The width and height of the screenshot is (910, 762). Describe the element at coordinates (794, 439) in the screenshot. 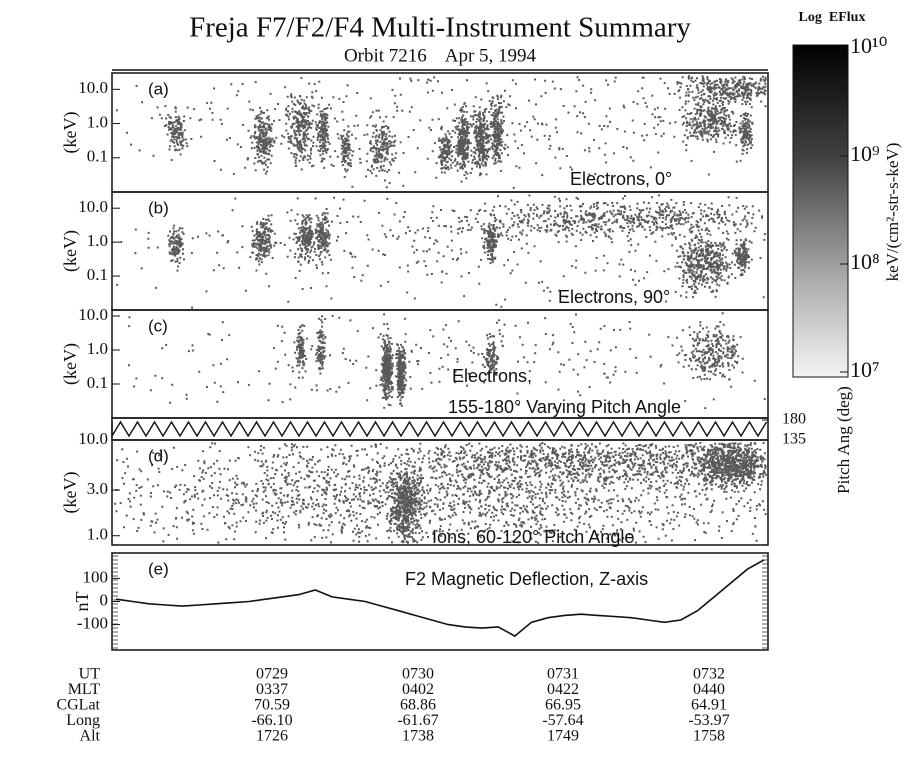

I see `pitch-tick-label: 135` at that location.